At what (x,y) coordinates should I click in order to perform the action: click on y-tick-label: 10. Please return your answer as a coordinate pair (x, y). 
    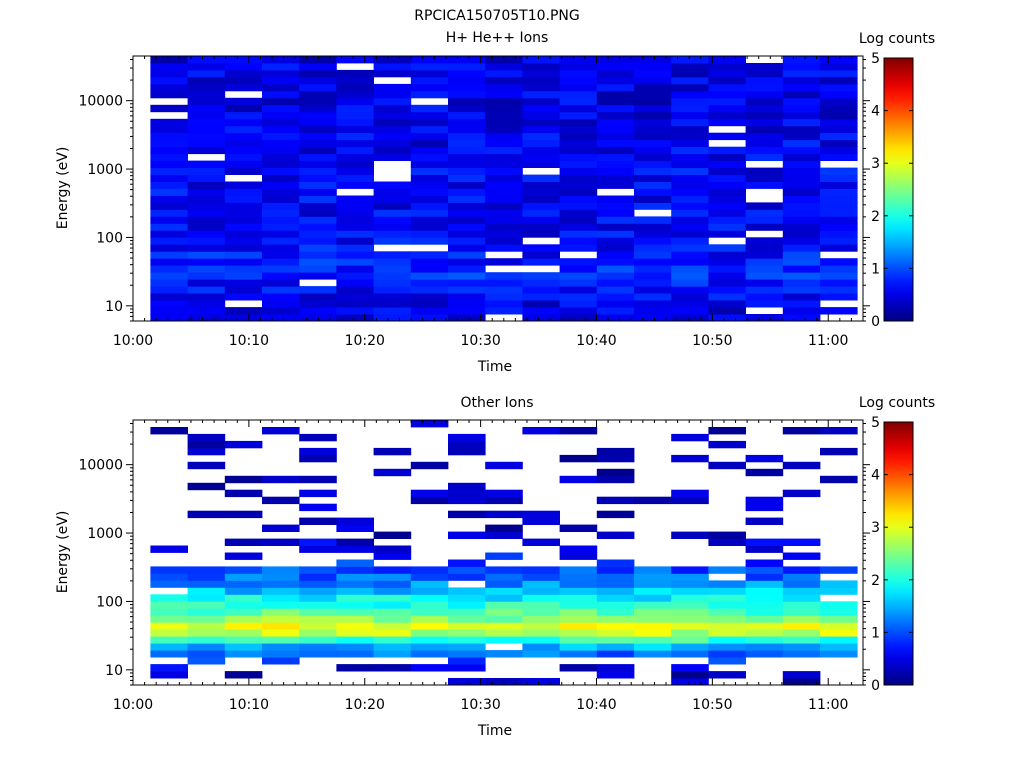
    Looking at the image, I should click on (114, 671).